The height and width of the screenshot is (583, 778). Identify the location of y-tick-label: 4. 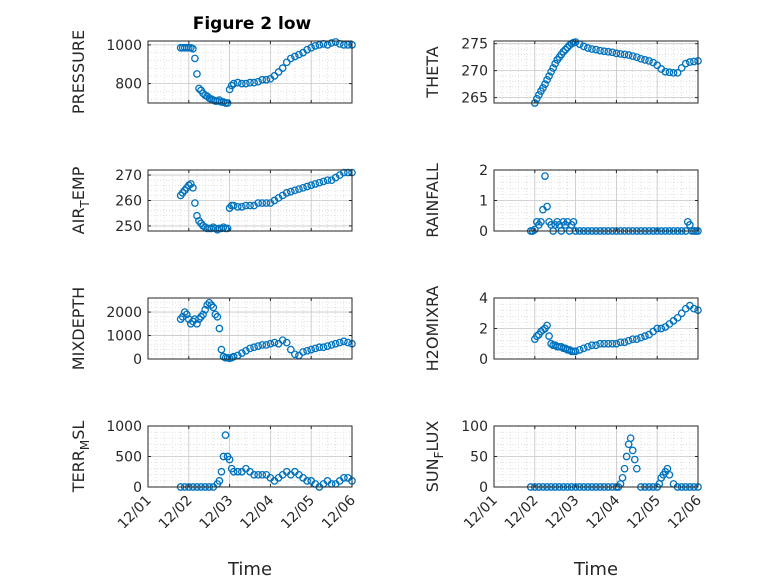
(483, 299).